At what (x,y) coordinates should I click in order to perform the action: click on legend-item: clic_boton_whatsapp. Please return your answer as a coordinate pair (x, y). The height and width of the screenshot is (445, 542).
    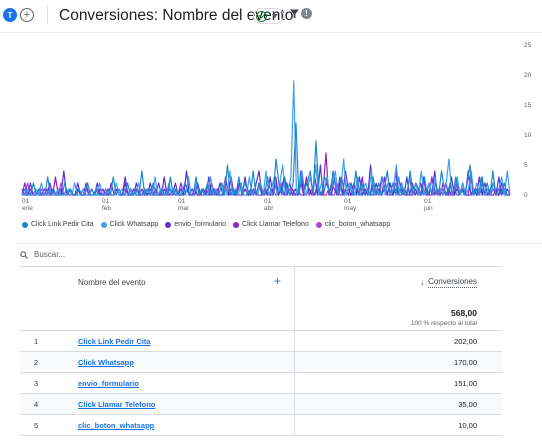
    Looking at the image, I should click on (353, 224).